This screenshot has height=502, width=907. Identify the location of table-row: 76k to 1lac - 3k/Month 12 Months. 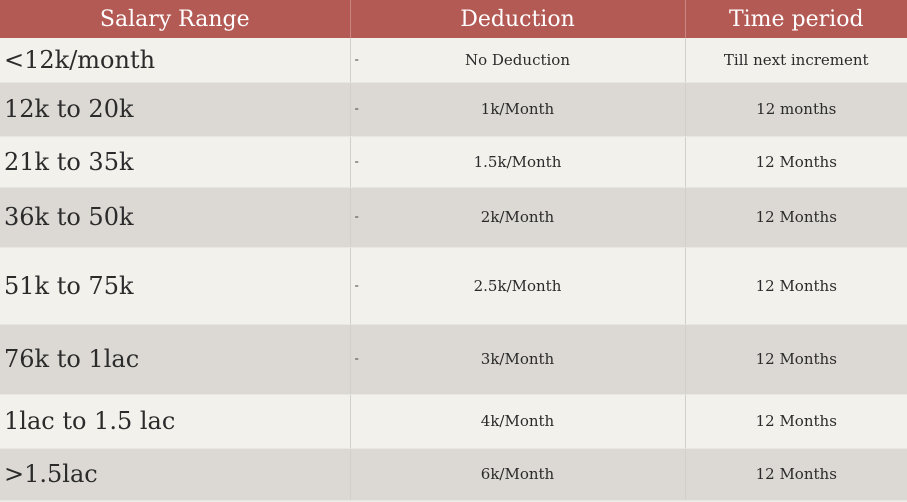
(453, 359).